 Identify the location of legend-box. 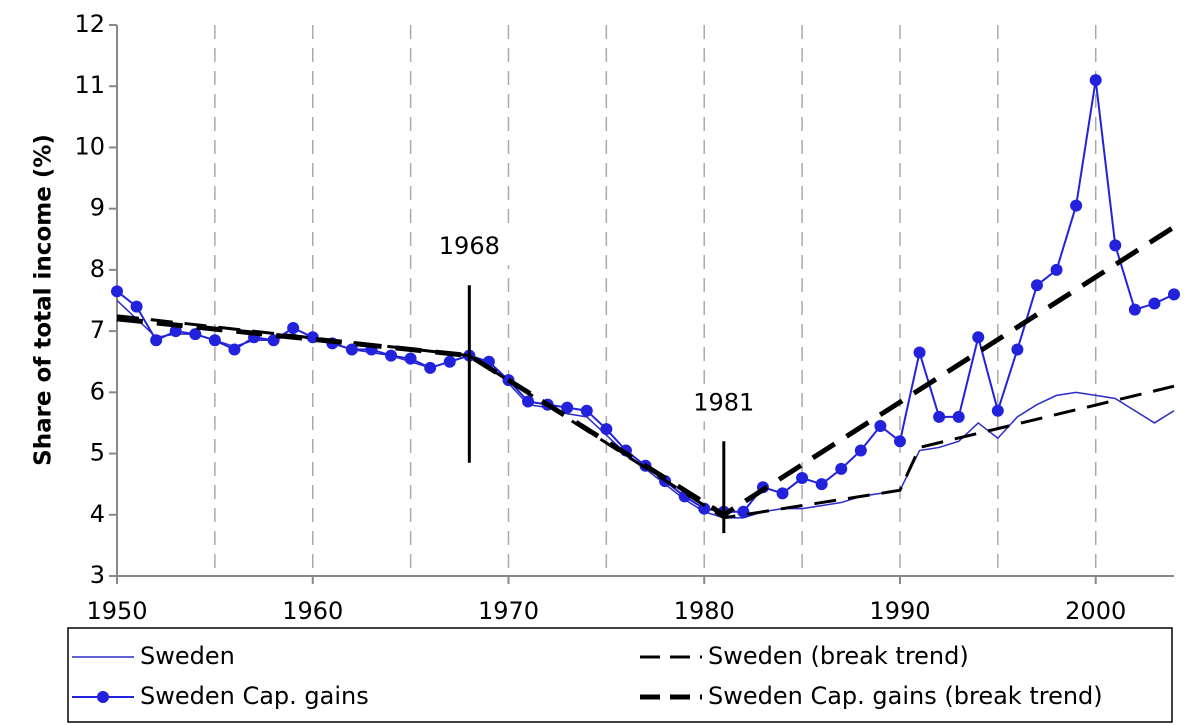
(620, 675).